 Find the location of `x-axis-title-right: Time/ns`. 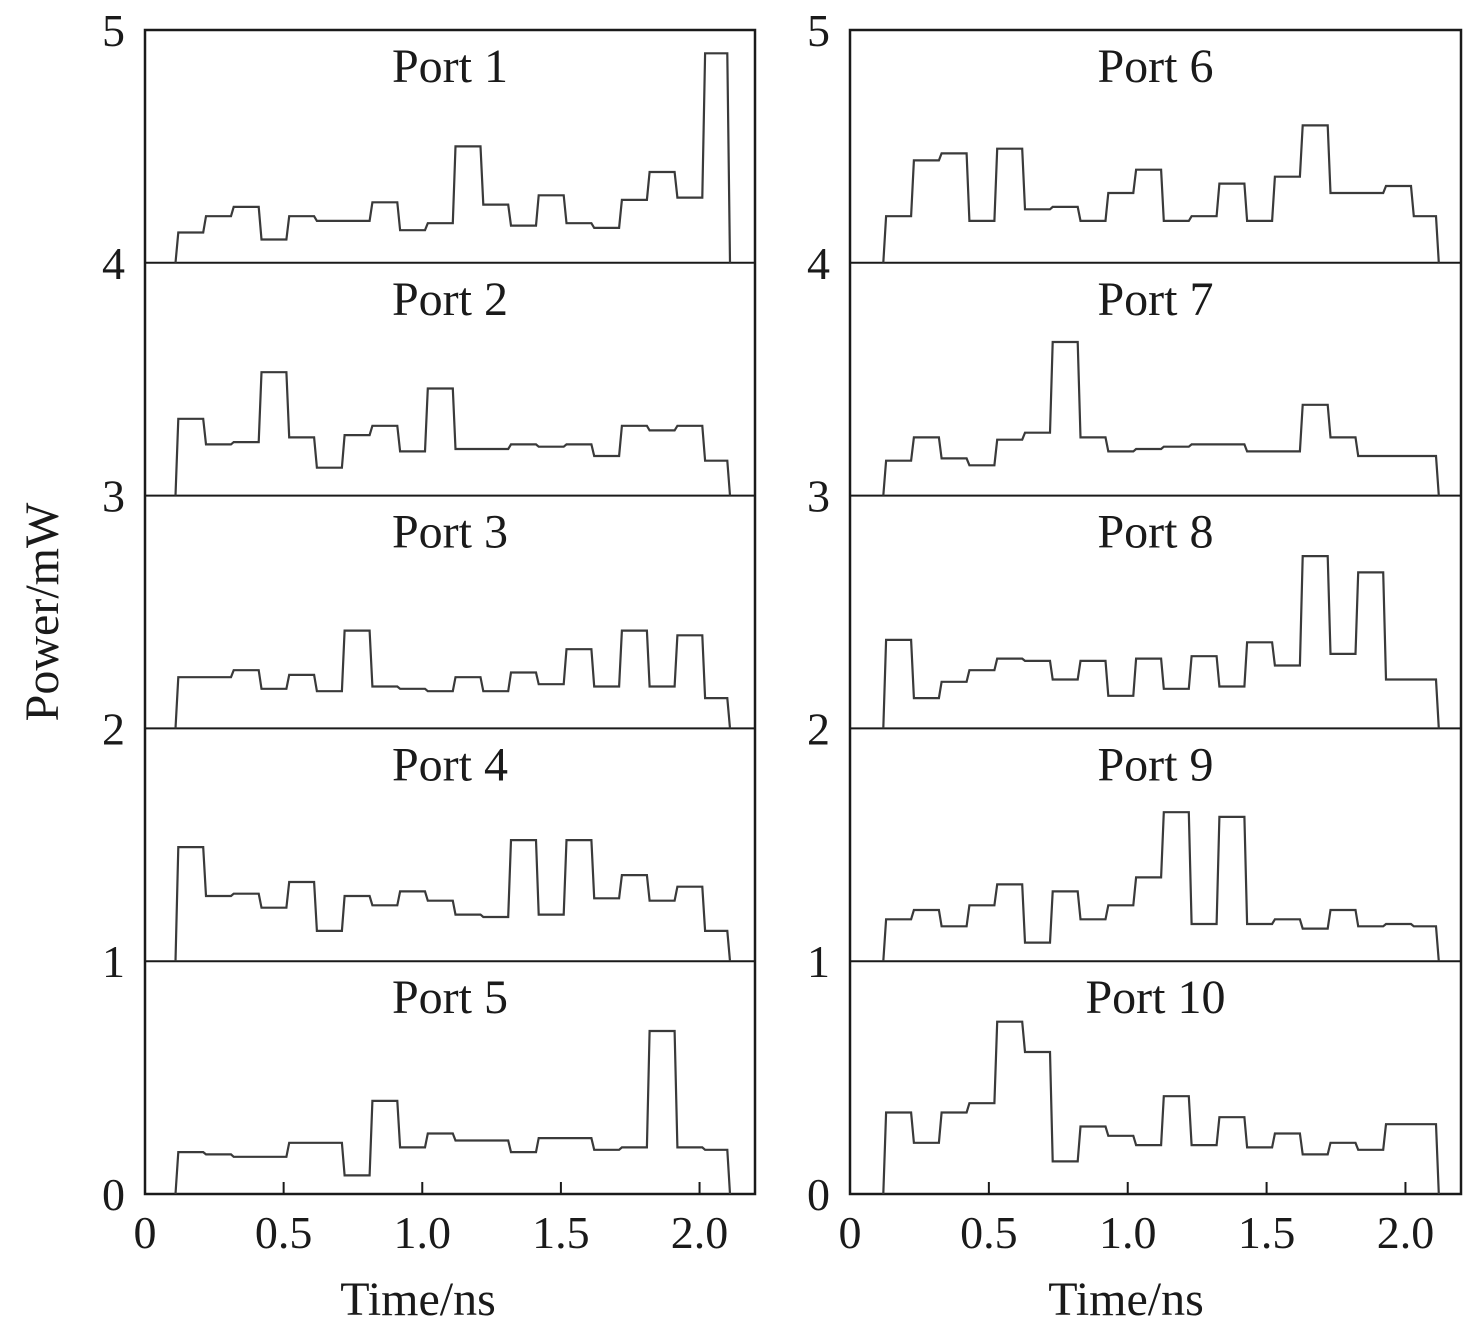

x-axis-title-right: Time/ns is located at coordinates (1126, 1299).